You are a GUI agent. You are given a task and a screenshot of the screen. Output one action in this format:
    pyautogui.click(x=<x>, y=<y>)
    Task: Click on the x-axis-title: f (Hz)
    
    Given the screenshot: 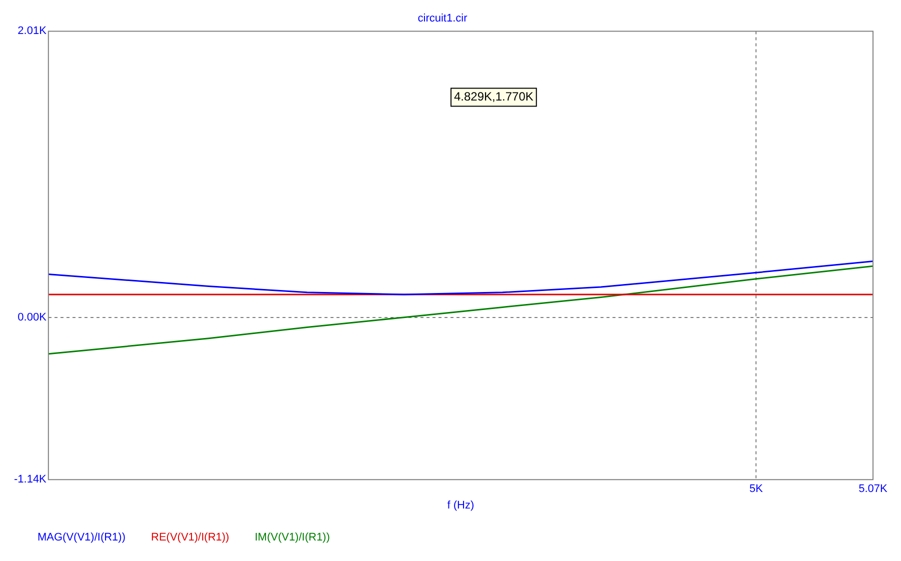 What is the action you would take?
    pyautogui.click(x=460, y=505)
    